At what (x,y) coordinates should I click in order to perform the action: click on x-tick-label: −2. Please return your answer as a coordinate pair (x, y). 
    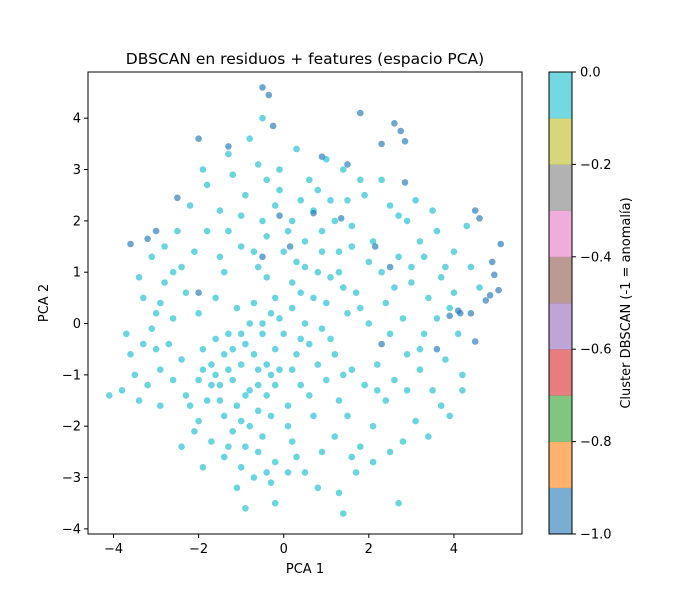
    Looking at the image, I should click on (198, 549).